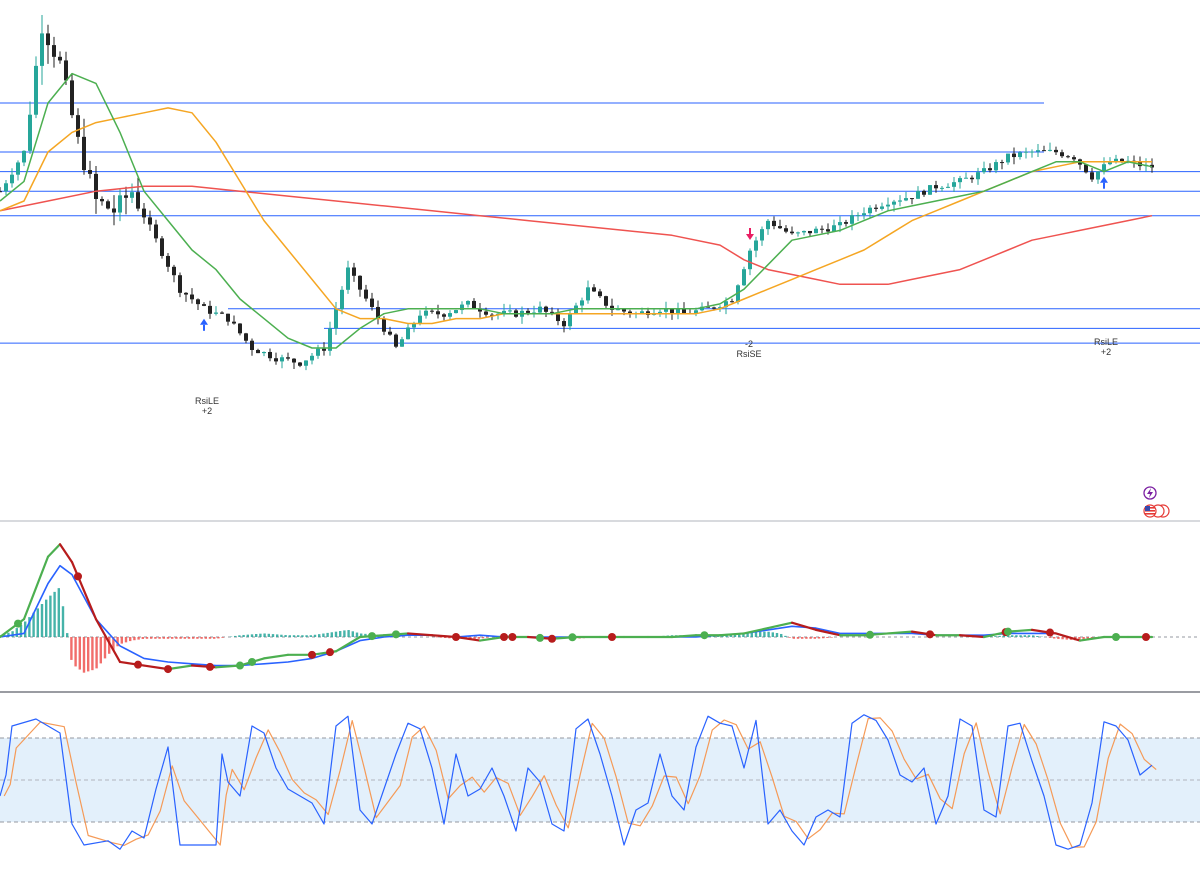 Image resolution: width=1200 pixels, height=872 pixels. What do you see at coordinates (207, 411) in the screenshot?
I see `signal-qty: +2` at bounding box center [207, 411].